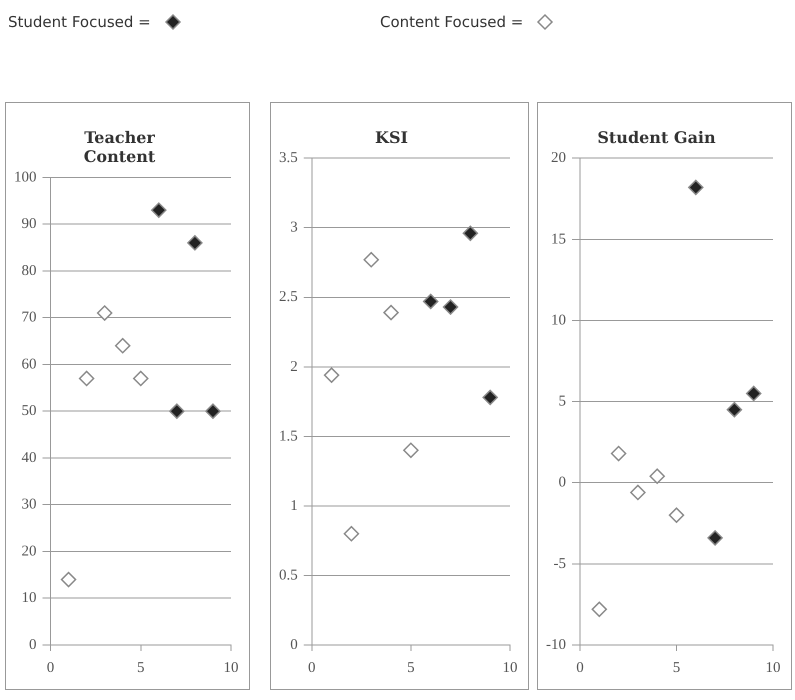  Describe the element at coordinates (288, 575) in the screenshot. I see `y-tick-label: 0.5` at that location.